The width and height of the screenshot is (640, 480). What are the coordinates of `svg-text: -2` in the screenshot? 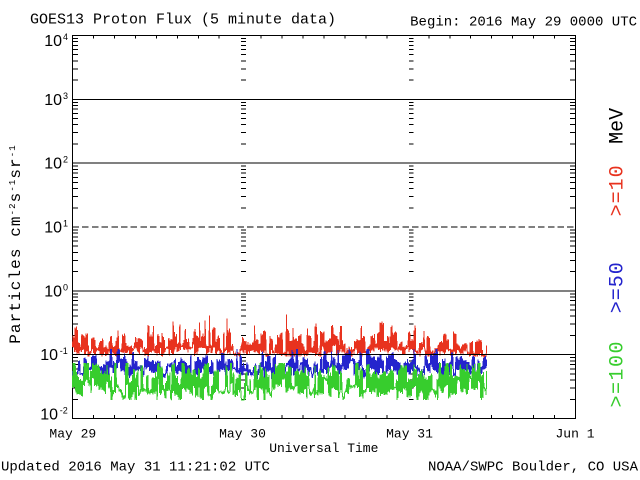 It's located at (64, 410).